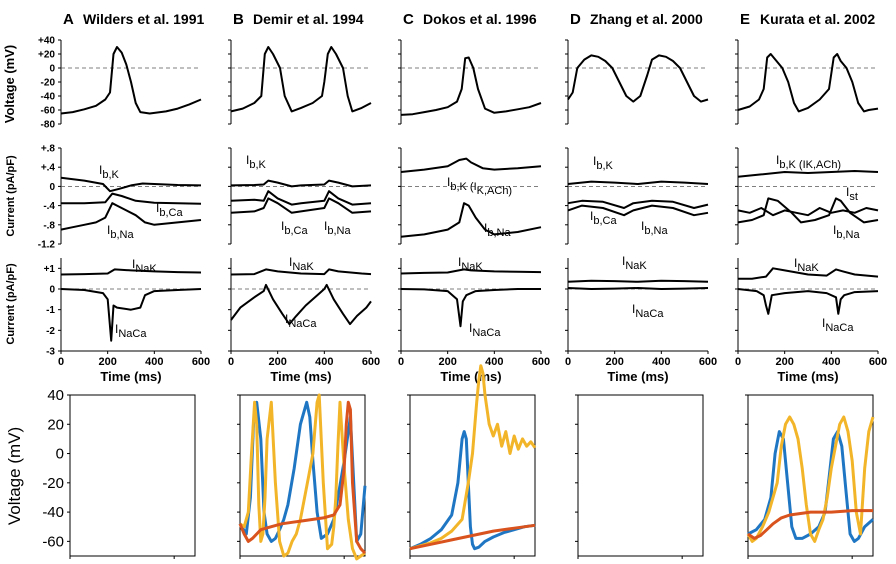  Describe the element at coordinates (47, 245) in the screenshot. I see `y-tick-label: -1.2` at that location.